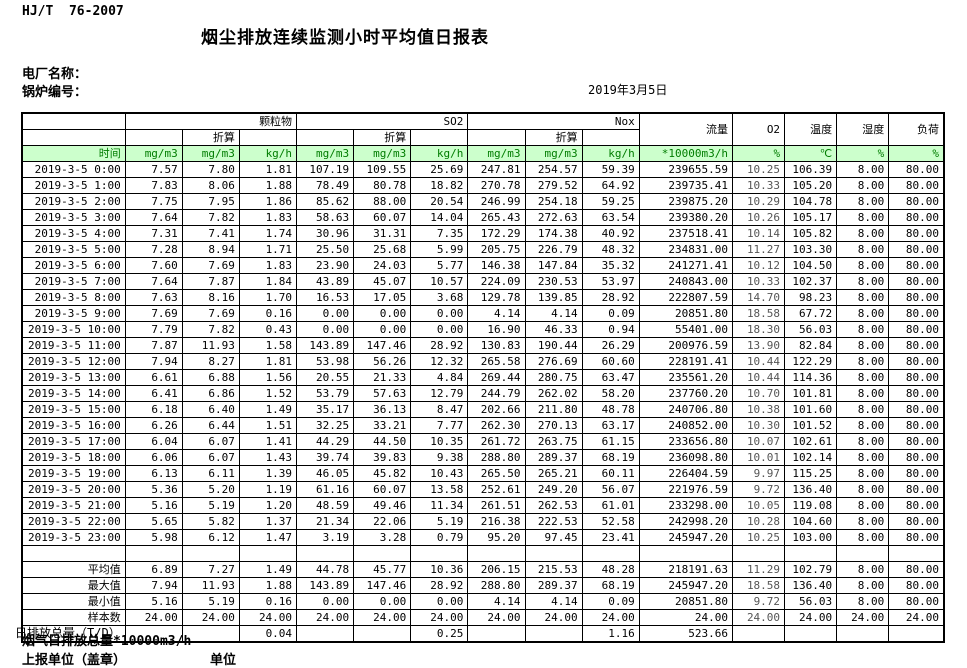 The image size is (967, 668). Describe the element at coordinates (382, 473) in the screenshot. I see `value-cell: 45.82` at that location.